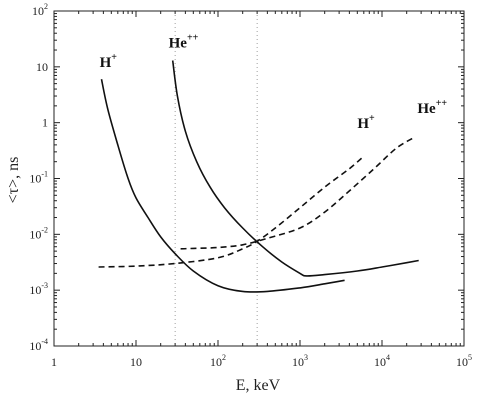 This screenshot has width=488, height=402. I want to click on x-tick-label: 10², so click(218, 361).